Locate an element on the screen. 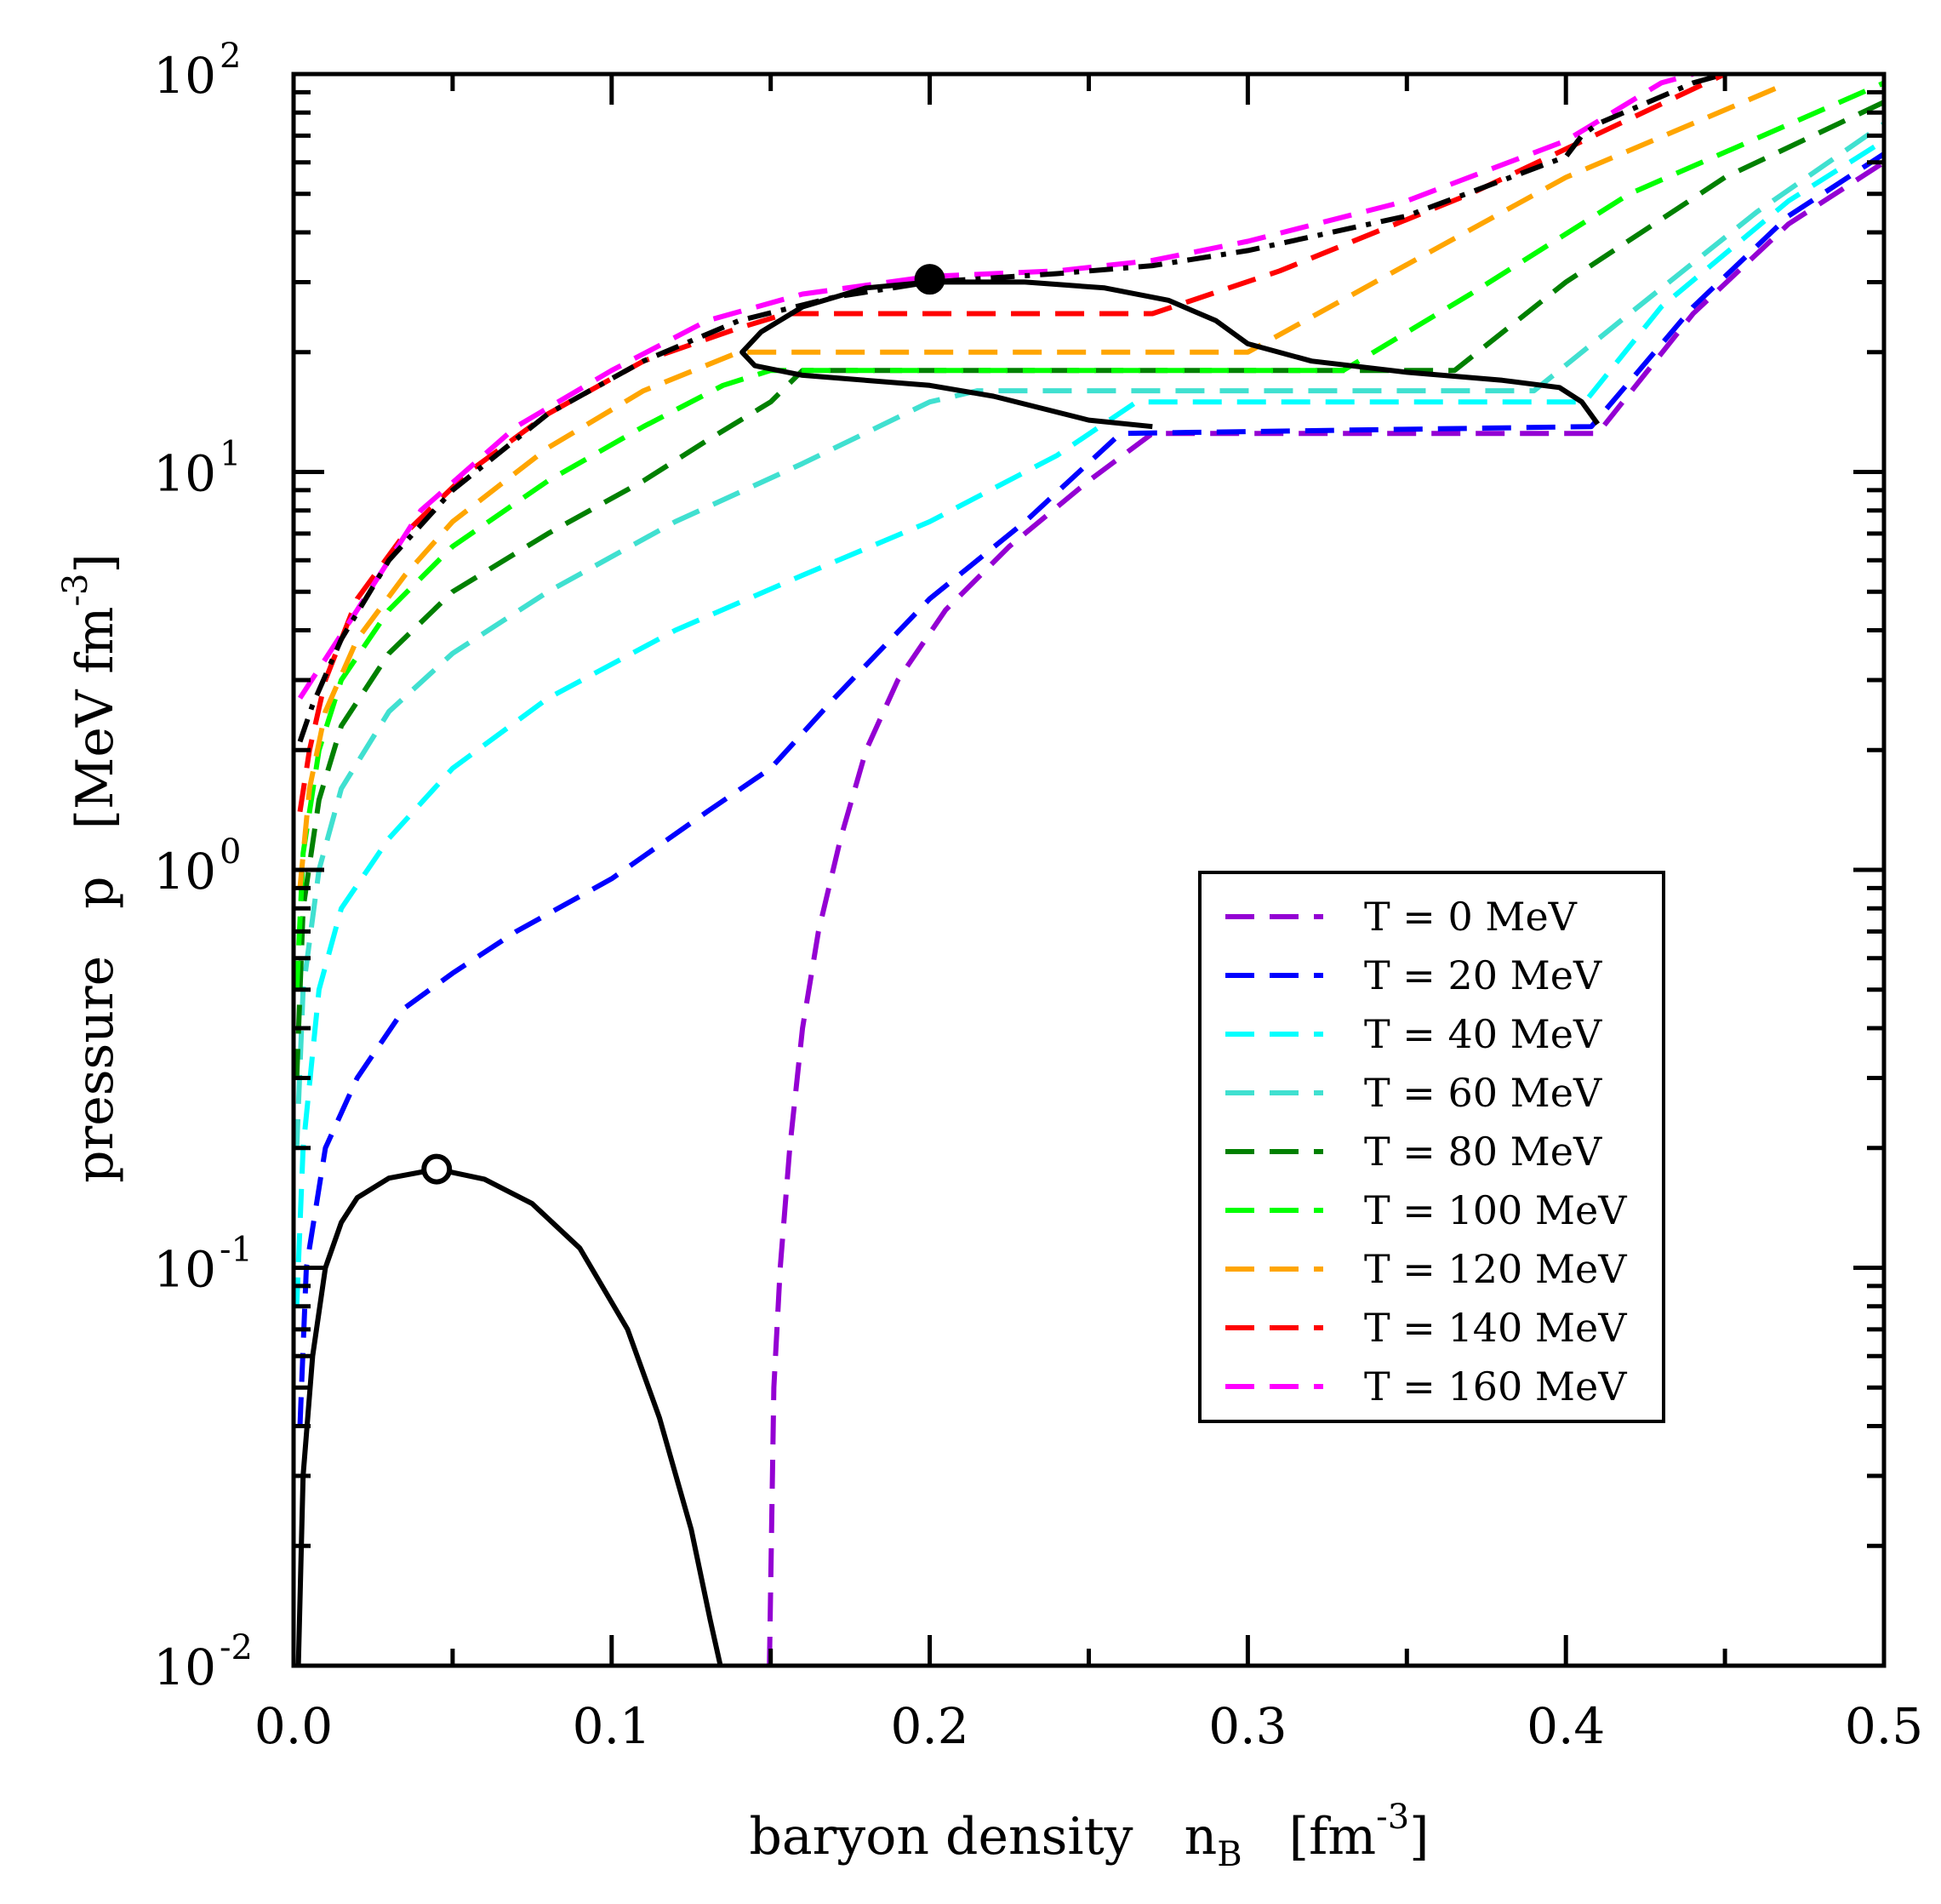  legend-label: T = 100 MeV is located at coordinates (1495, 1210).